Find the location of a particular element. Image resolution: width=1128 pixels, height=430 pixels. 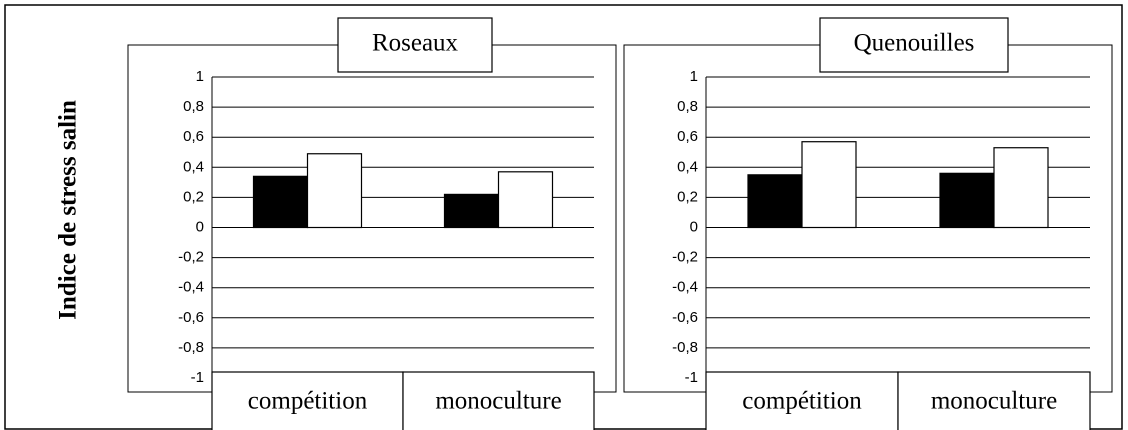

panel-title: Roseaux is located at coordinates (415, 43).